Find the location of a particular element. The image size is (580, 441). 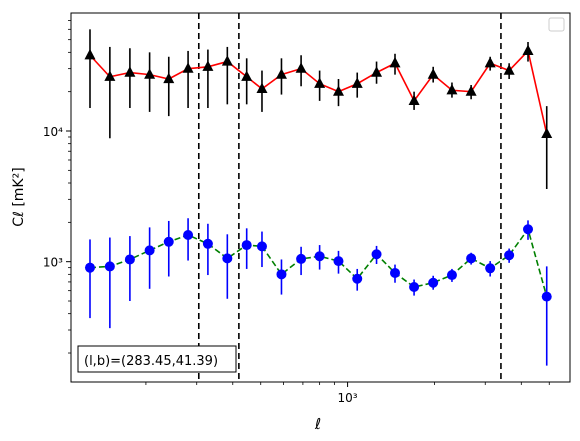

x-axis-label: ℓ is located at coordinates (317, 424).